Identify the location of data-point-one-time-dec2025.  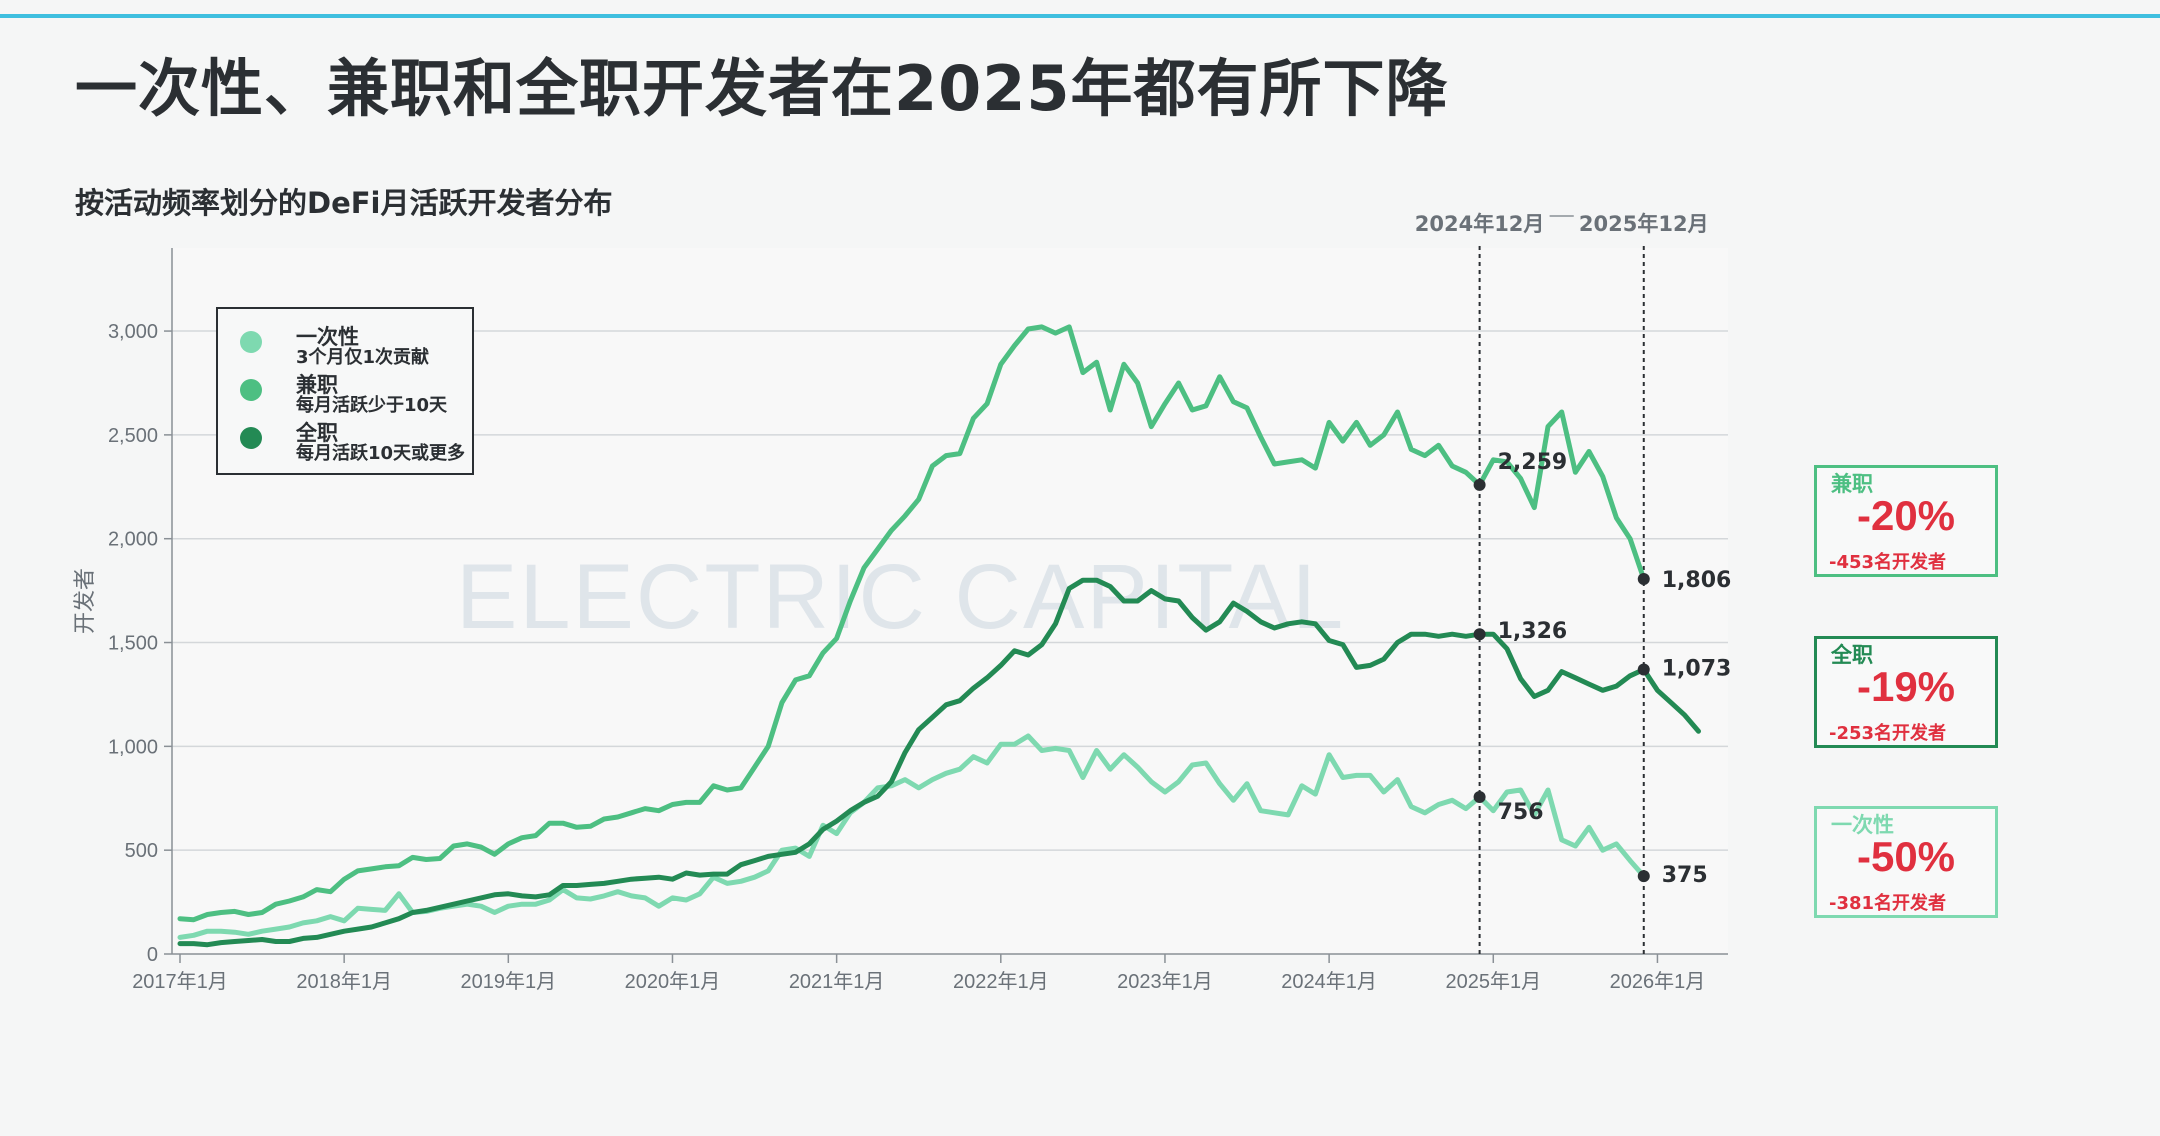
(1643, 876).